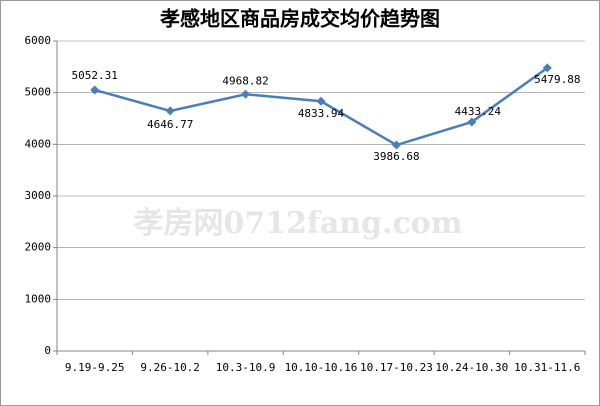 This screenshot has width=600, height=406. I want to click on x-tick-label: 10.17-10.23, so click(396, 367).